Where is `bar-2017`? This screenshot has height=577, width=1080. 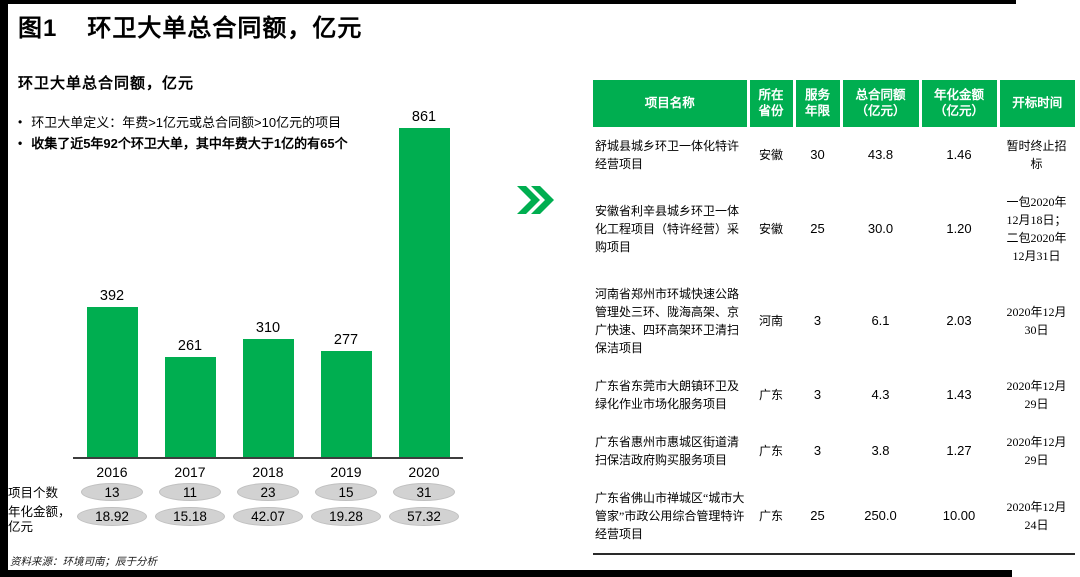 bar-2017 is located at coordinates (190, 407).